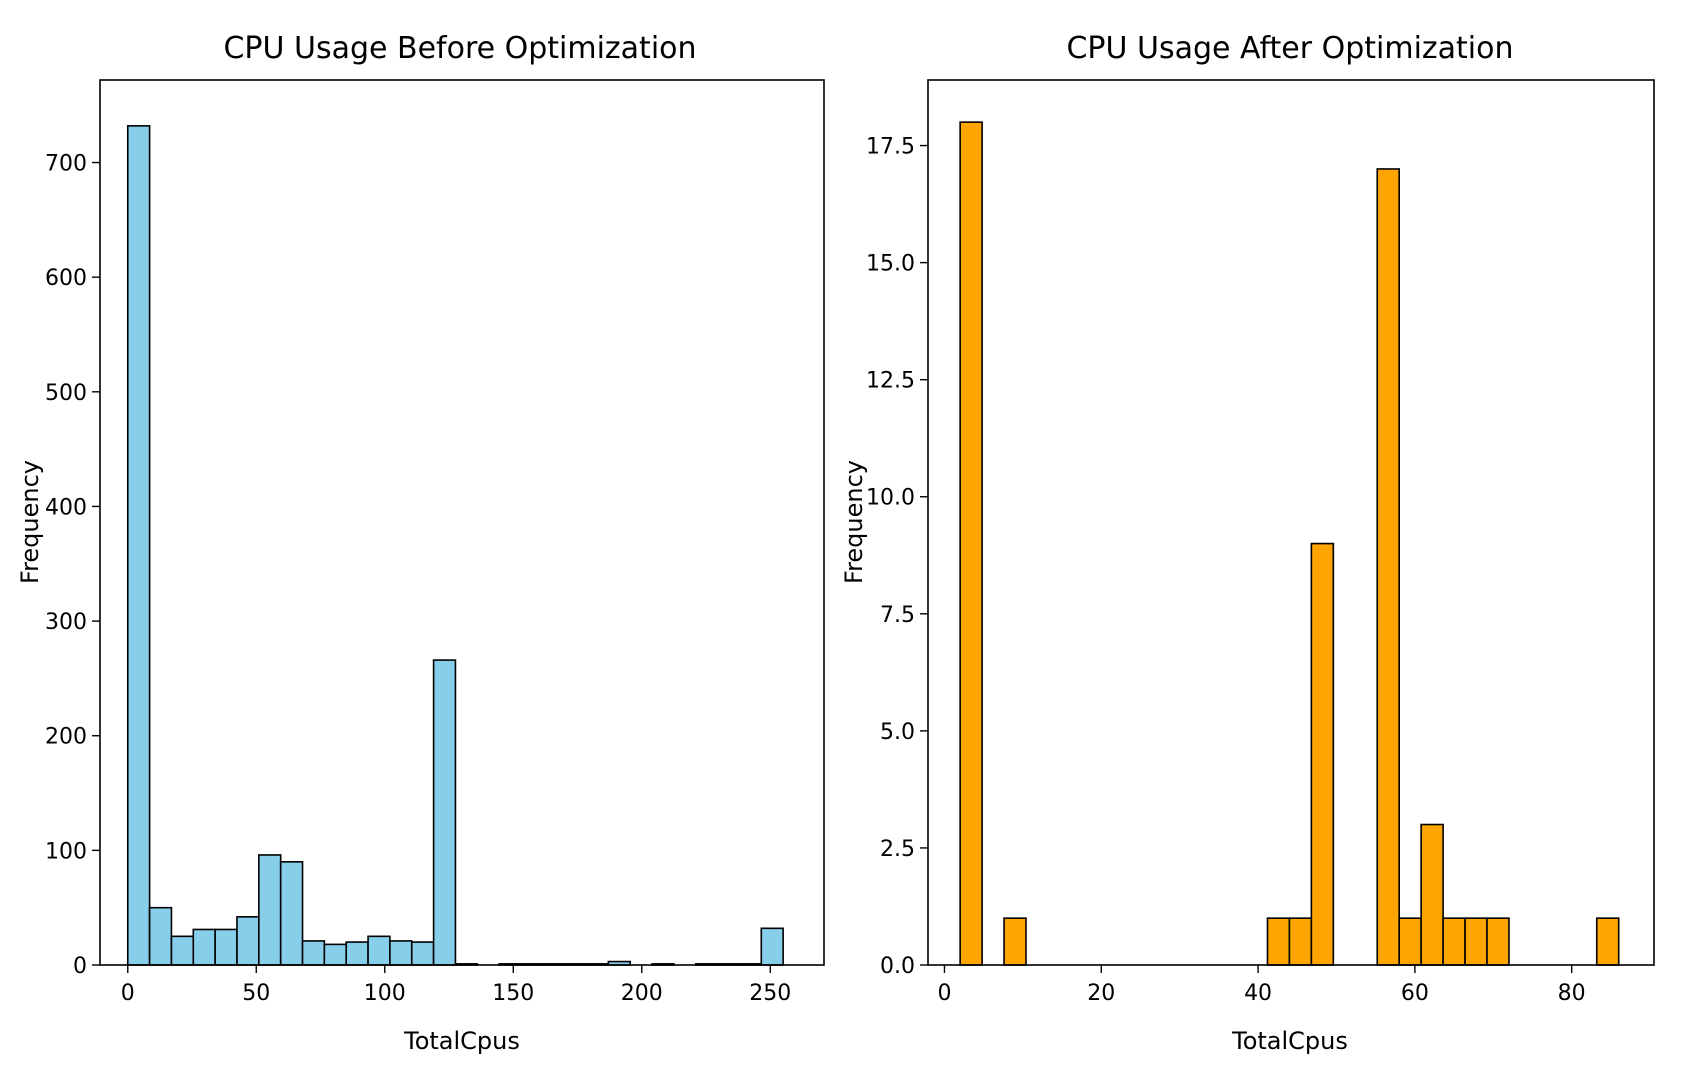  I want to click on x-tick-label: 200, so click(642, 993).